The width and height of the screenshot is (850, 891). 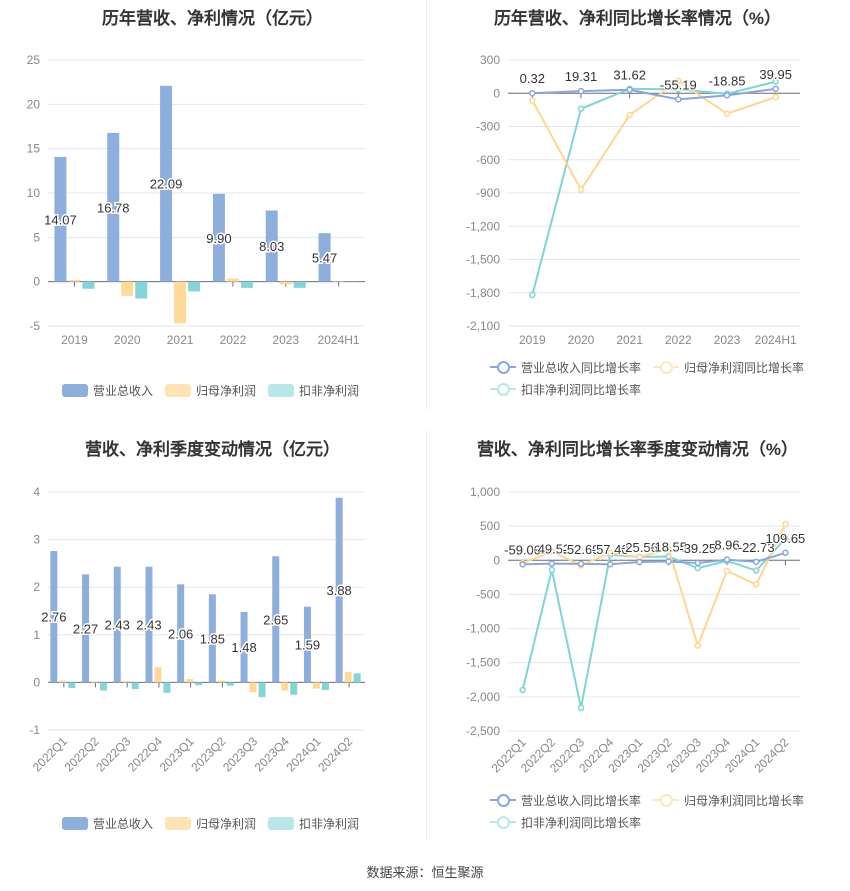 What do you see at coordinates (180, 340) in the screenshot?
I see `x-tick-label: 2021` at bounding box center [180, 340].